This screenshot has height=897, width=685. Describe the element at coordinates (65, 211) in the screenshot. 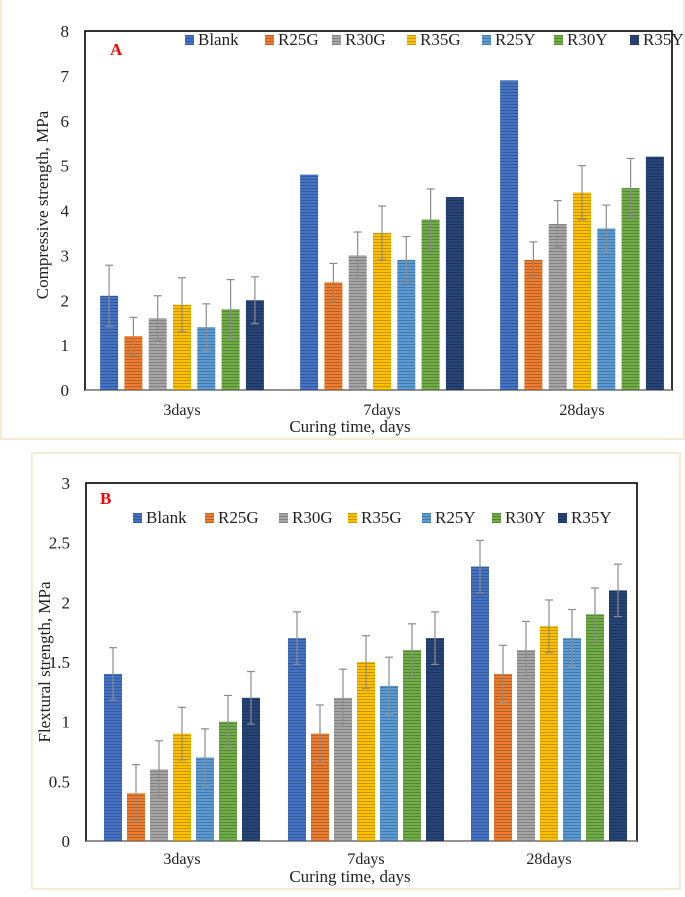

I see `y-tick-label: 4` at that location.